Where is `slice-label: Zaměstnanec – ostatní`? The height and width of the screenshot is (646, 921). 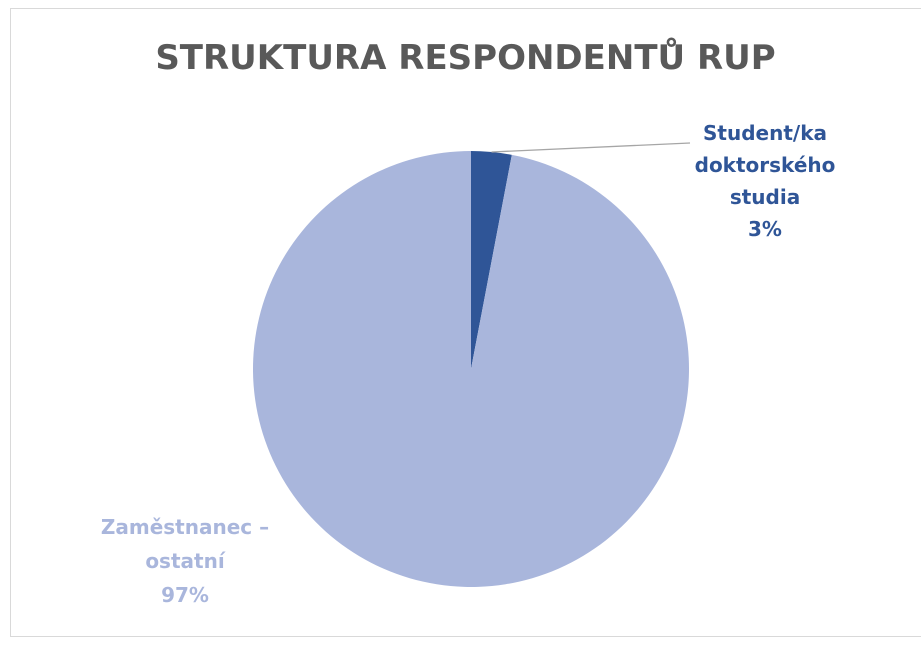
slice-label: Zaměstnanec – ostatní is located at coordinates (185, 544).